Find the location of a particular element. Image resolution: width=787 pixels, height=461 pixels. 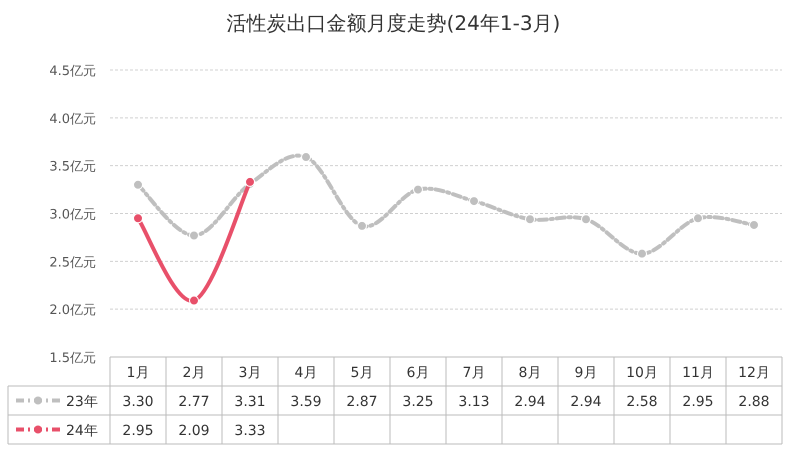

x-tick-label: 4月 is located at coordinates (306, 373).